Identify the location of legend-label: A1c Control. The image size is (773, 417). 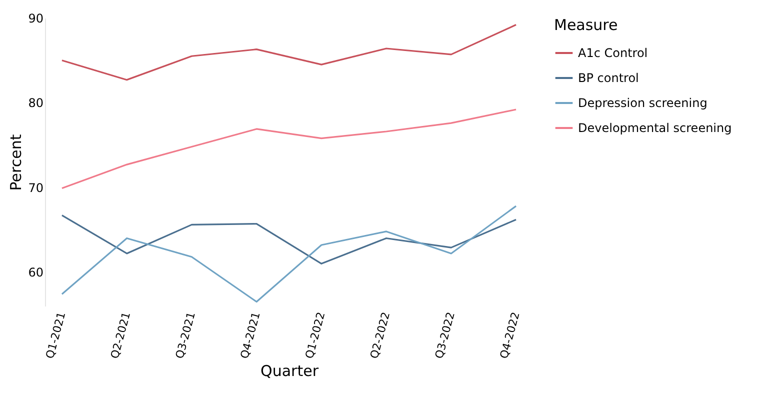
(613, 53).